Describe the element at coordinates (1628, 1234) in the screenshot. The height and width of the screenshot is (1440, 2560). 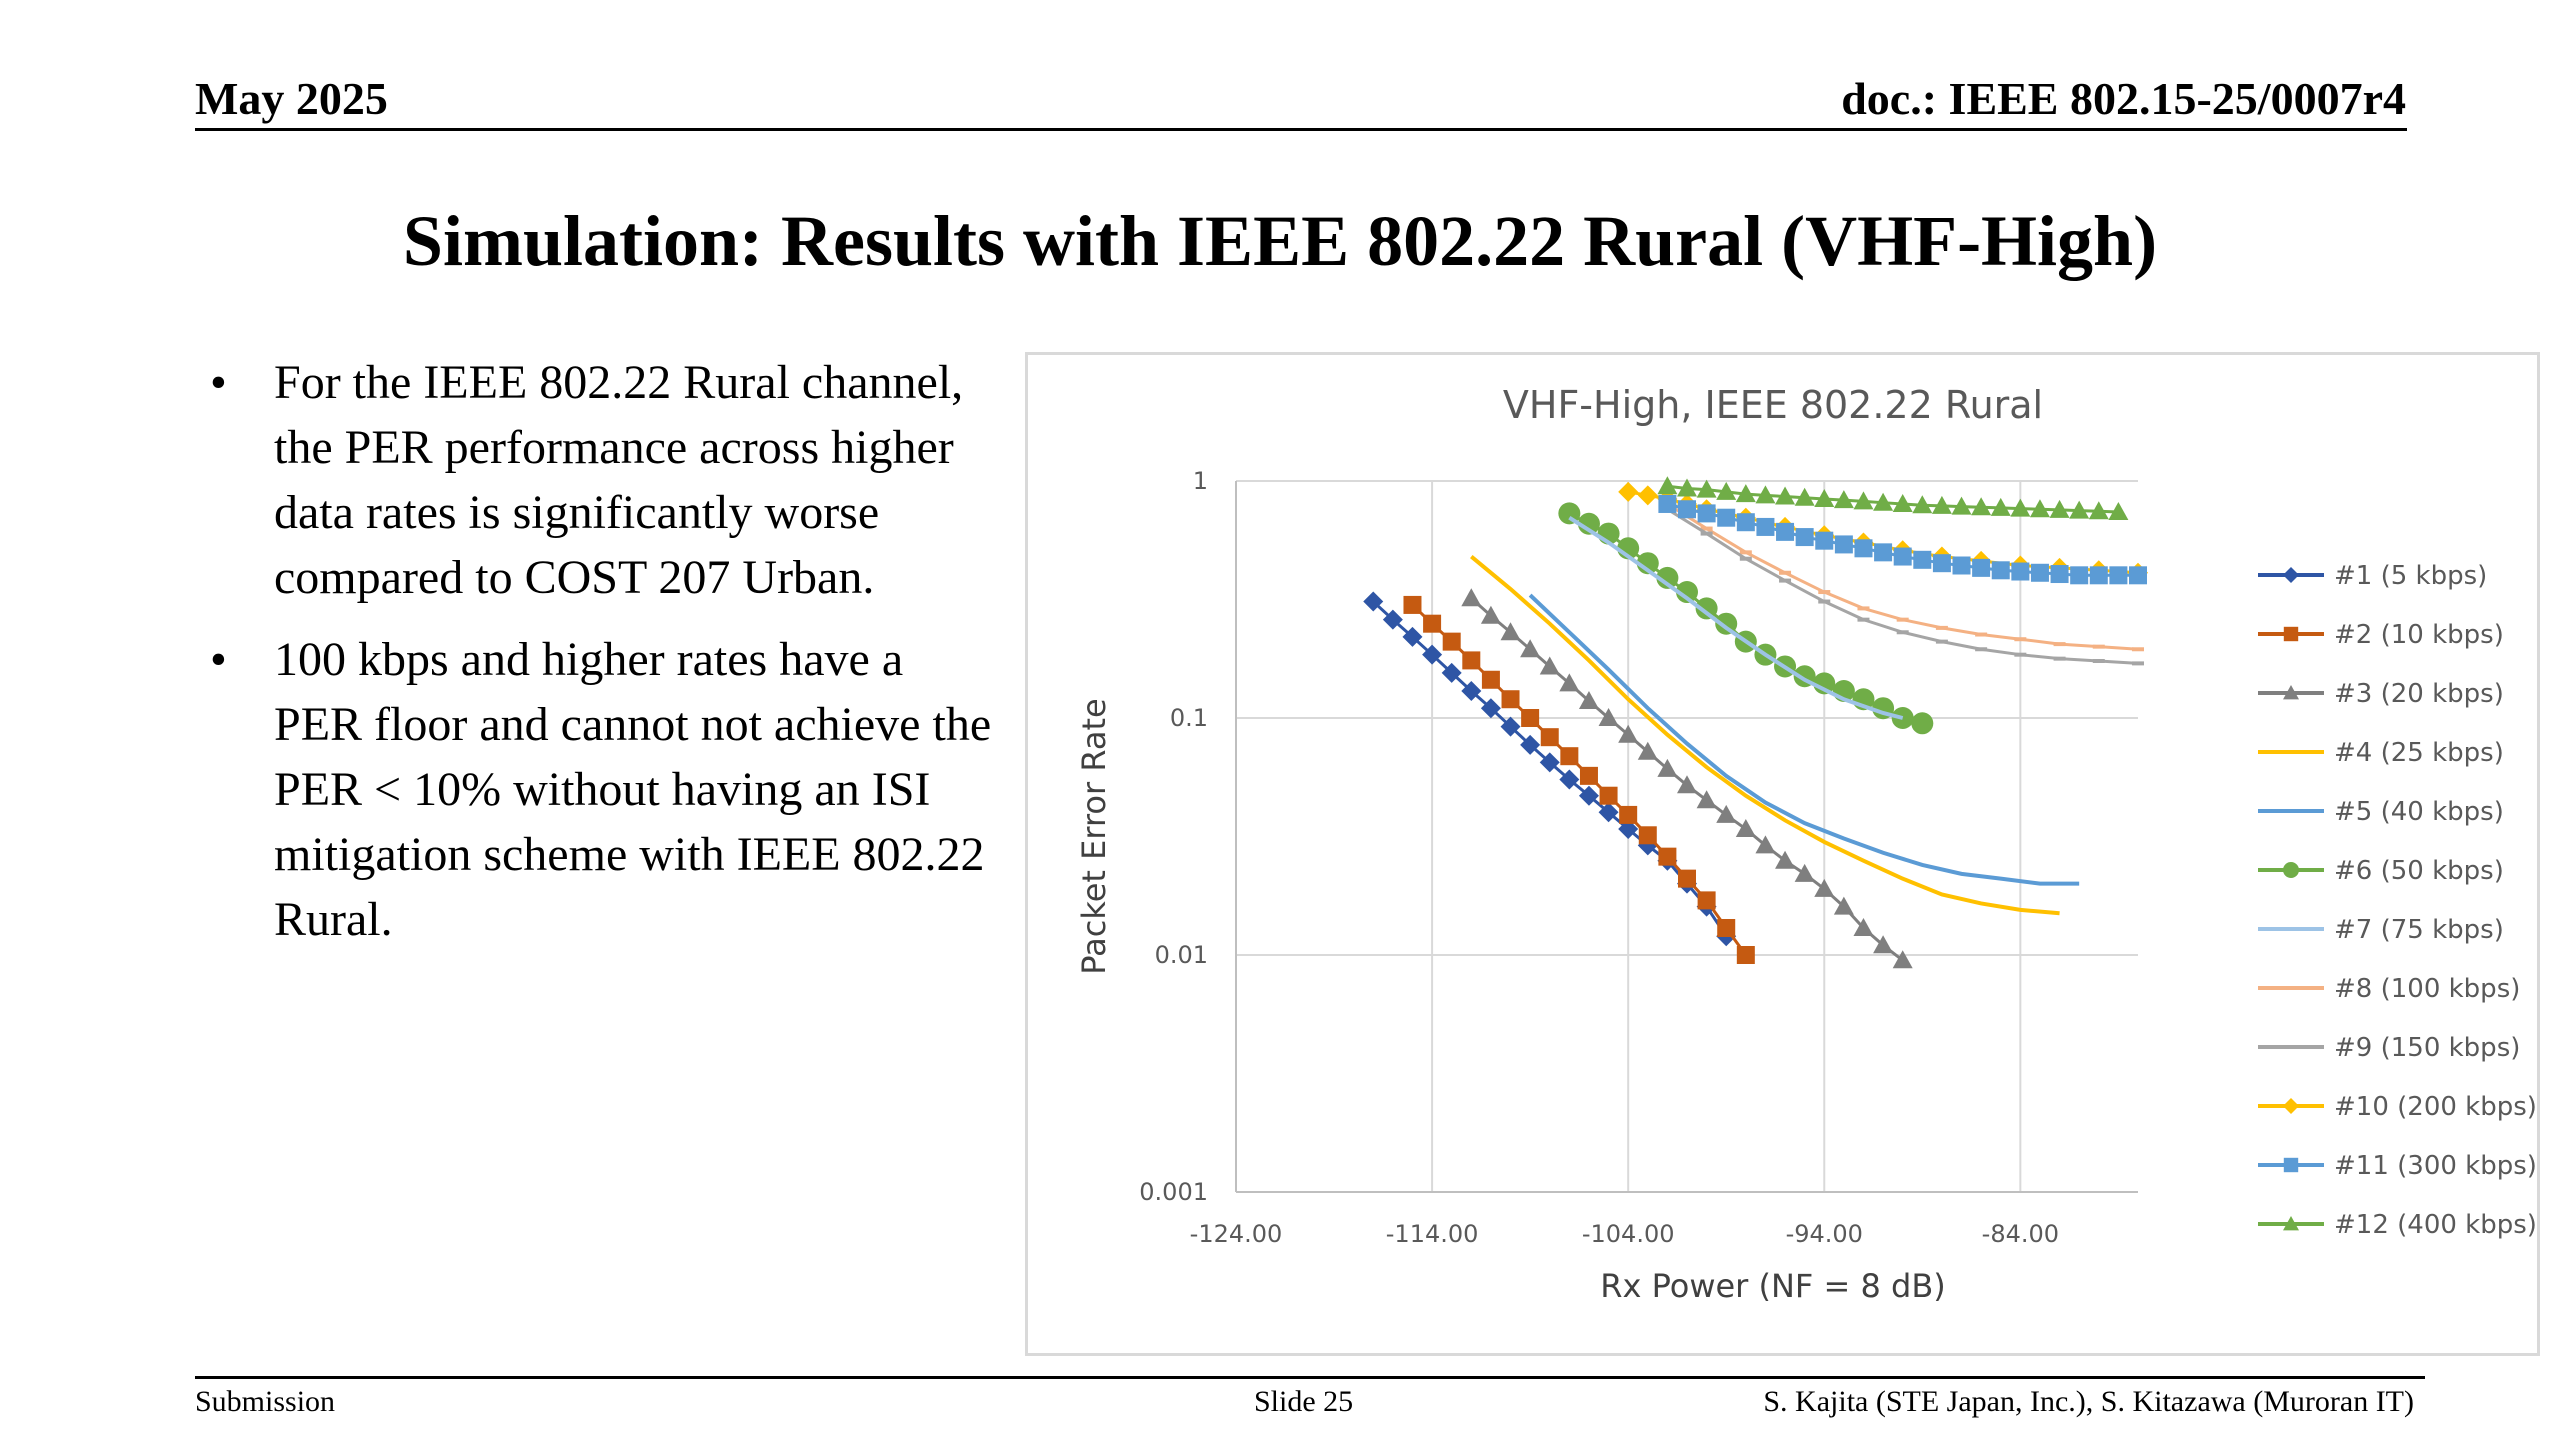
I see `x-tick-label: -104.00` at that location.